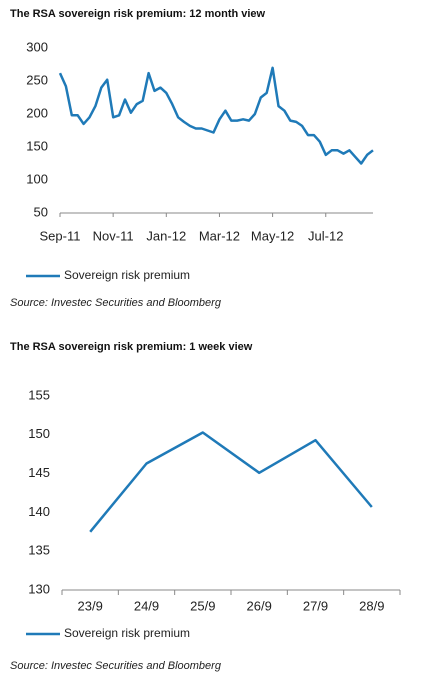 The width and height of the screenshot is (423, 677). I want to click on y-tick-label: 250, so click(37, 79).